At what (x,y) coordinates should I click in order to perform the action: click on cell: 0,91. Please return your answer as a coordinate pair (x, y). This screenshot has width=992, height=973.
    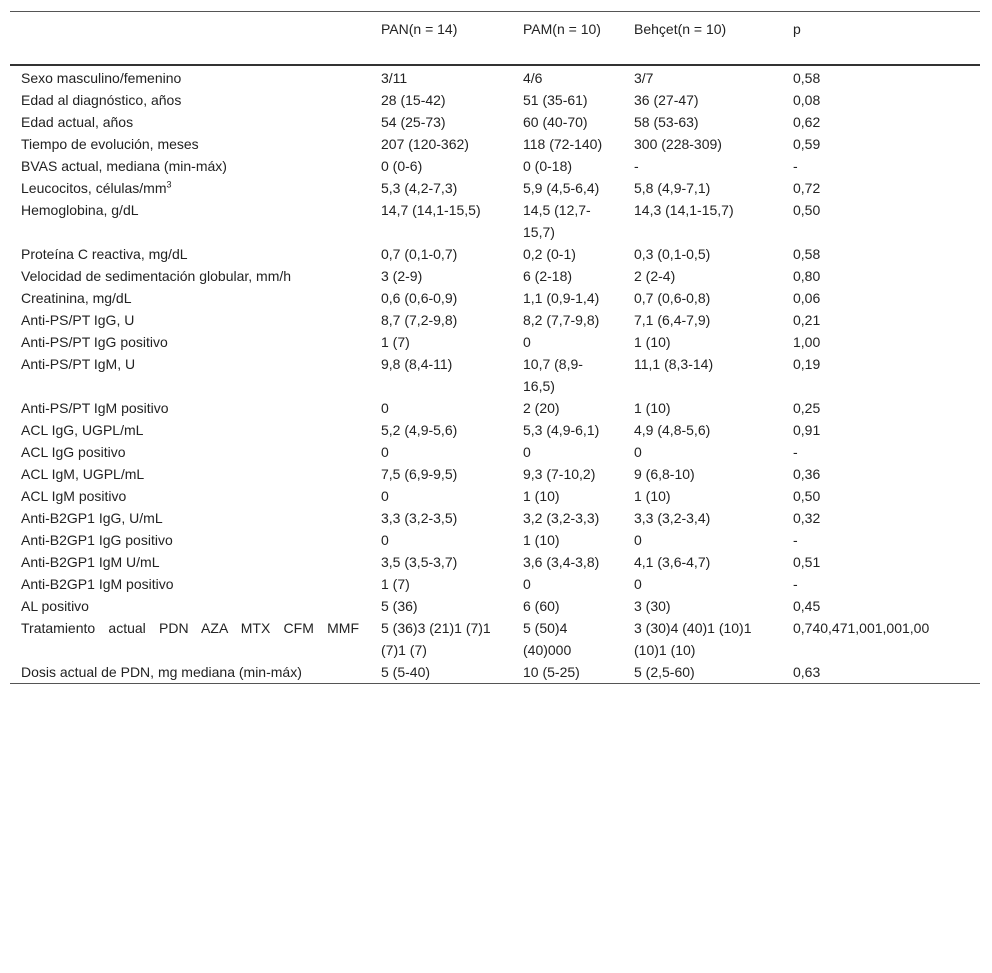
    Looking at the image, I should click on (807, 430).